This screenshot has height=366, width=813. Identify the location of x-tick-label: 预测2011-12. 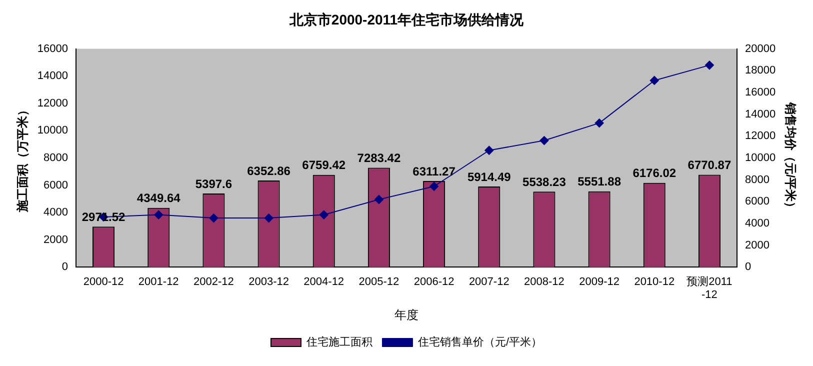
(709, 289).